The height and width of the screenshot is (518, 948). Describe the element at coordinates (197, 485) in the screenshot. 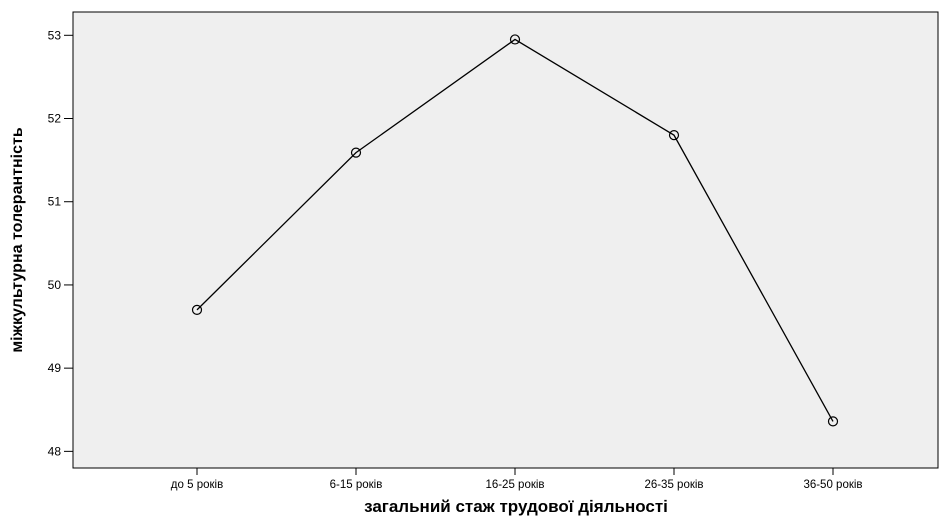

I see `x-tick-label: до 5 років` at that location.